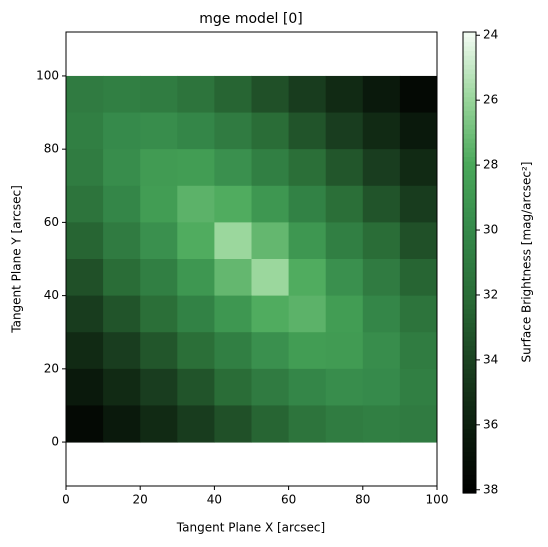 The width and height of the screenshot is (548, 547). Describe the element at coordinates (527, 262) in the screenshot. I see `colorbar-label: Surface Brightness [mag/arcsec²]` at that location.